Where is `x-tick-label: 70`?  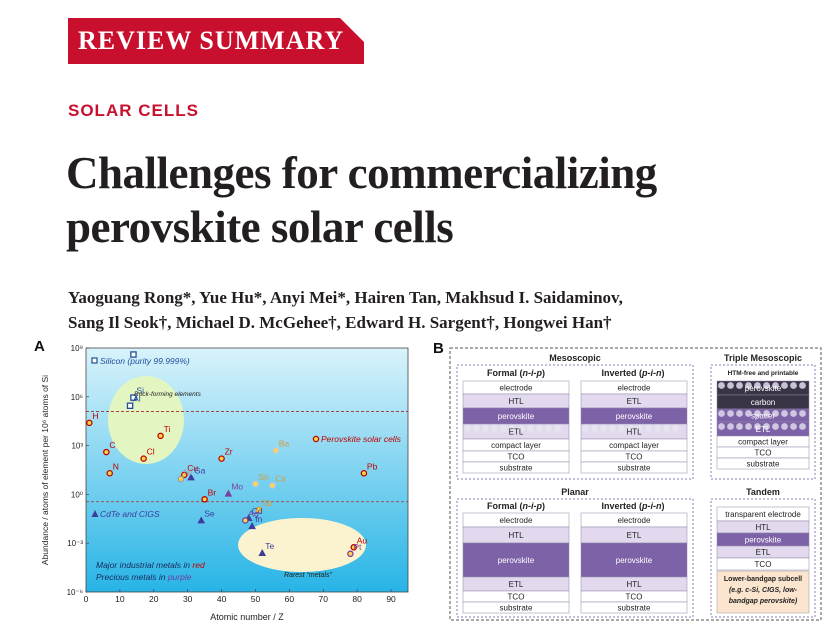
x-tick-label: 70 is located at coordinates (324, 599).